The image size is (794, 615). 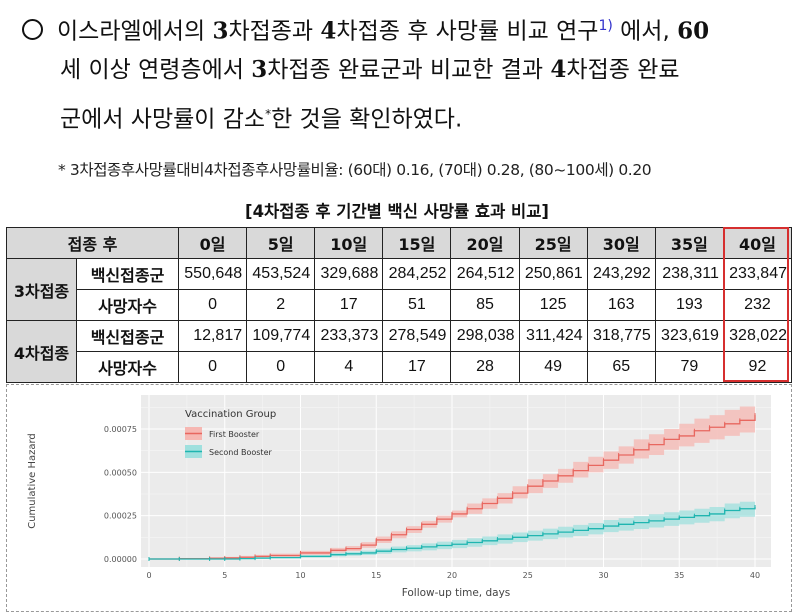 What do you see at coordinates (240, 452) in the screenshot?
I see `legend-label-second-booster: Second Booster` at bounding box center [240, 452].